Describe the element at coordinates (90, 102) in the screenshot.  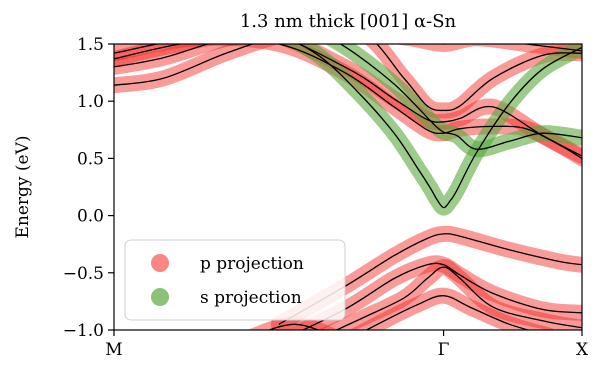
I see `y-tick-label: 1.0` at that location.